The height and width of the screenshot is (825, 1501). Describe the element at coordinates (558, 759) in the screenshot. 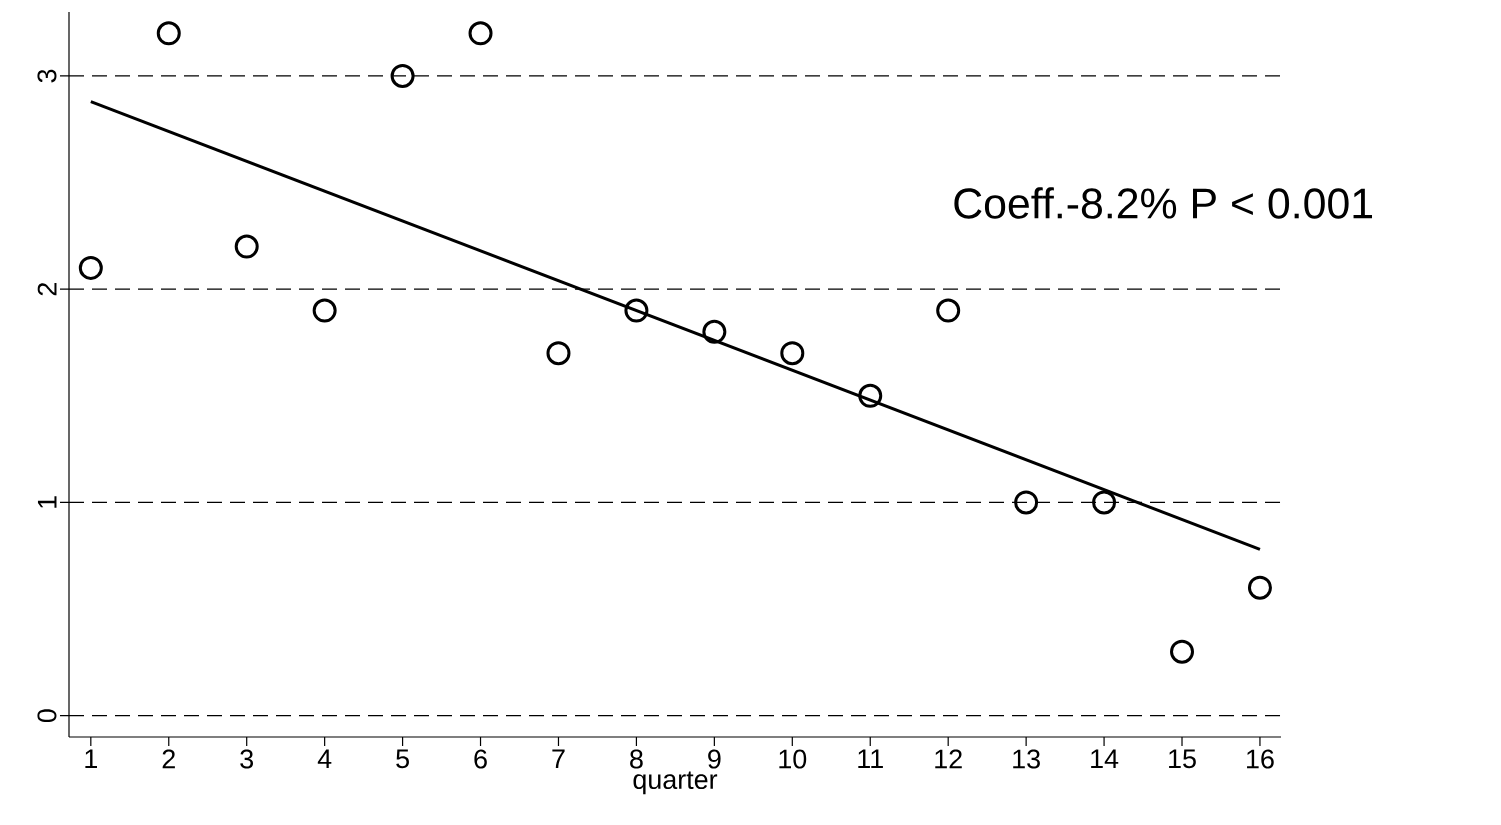

I see `x-tick-label: 7` at that location.